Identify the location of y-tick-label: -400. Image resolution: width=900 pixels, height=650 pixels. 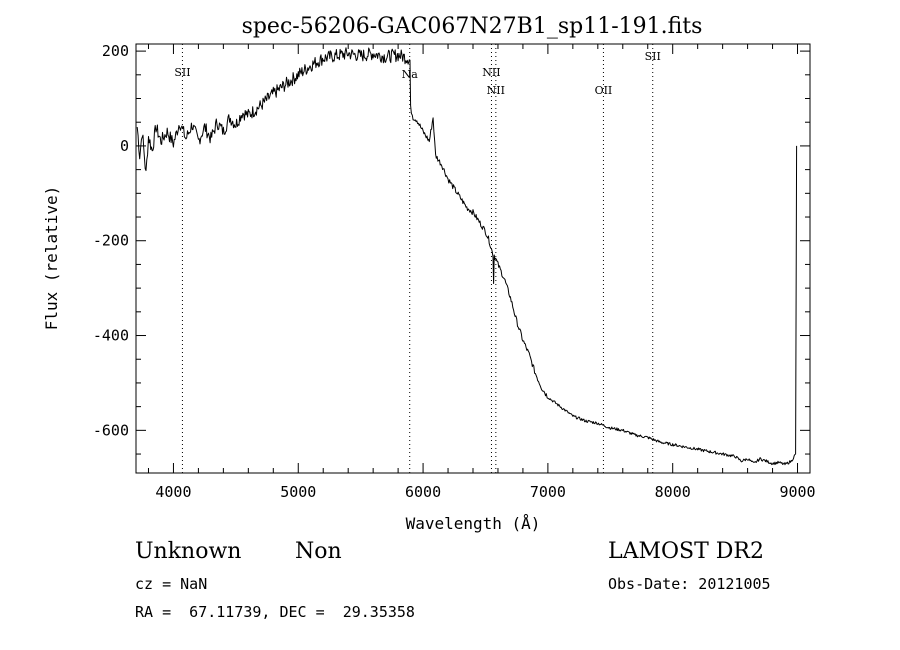
(111, 336).